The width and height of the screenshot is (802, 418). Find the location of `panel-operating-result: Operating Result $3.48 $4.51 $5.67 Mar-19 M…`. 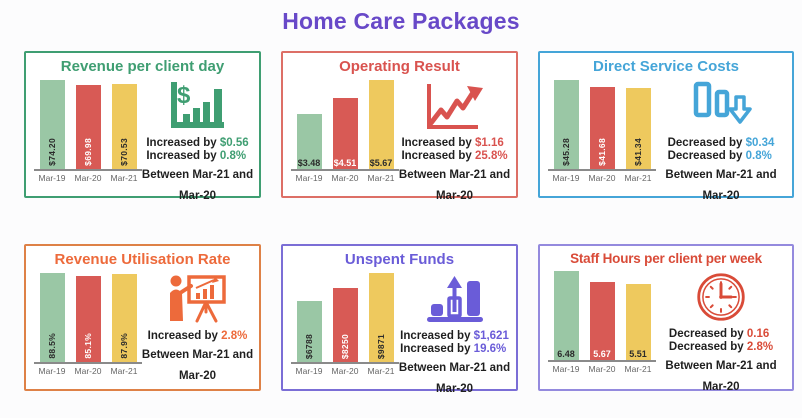

panel-operating-result: Operating Result $3.48 $4.51 $5.67 Mar-19 M… is located at coordinates (399, 126).